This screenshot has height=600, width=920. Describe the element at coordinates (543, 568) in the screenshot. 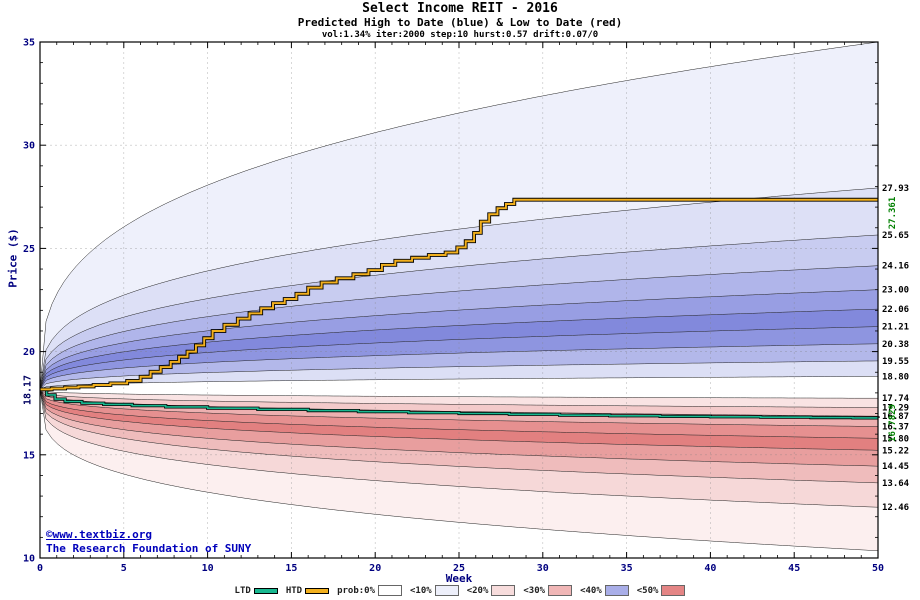

I see `x-tick-label: 30` at that location.